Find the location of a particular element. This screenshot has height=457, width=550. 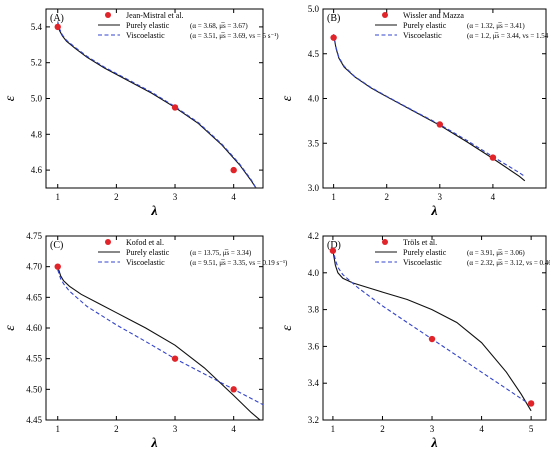

y-tick-label: 3.5 is located at coordinates (314, 143).